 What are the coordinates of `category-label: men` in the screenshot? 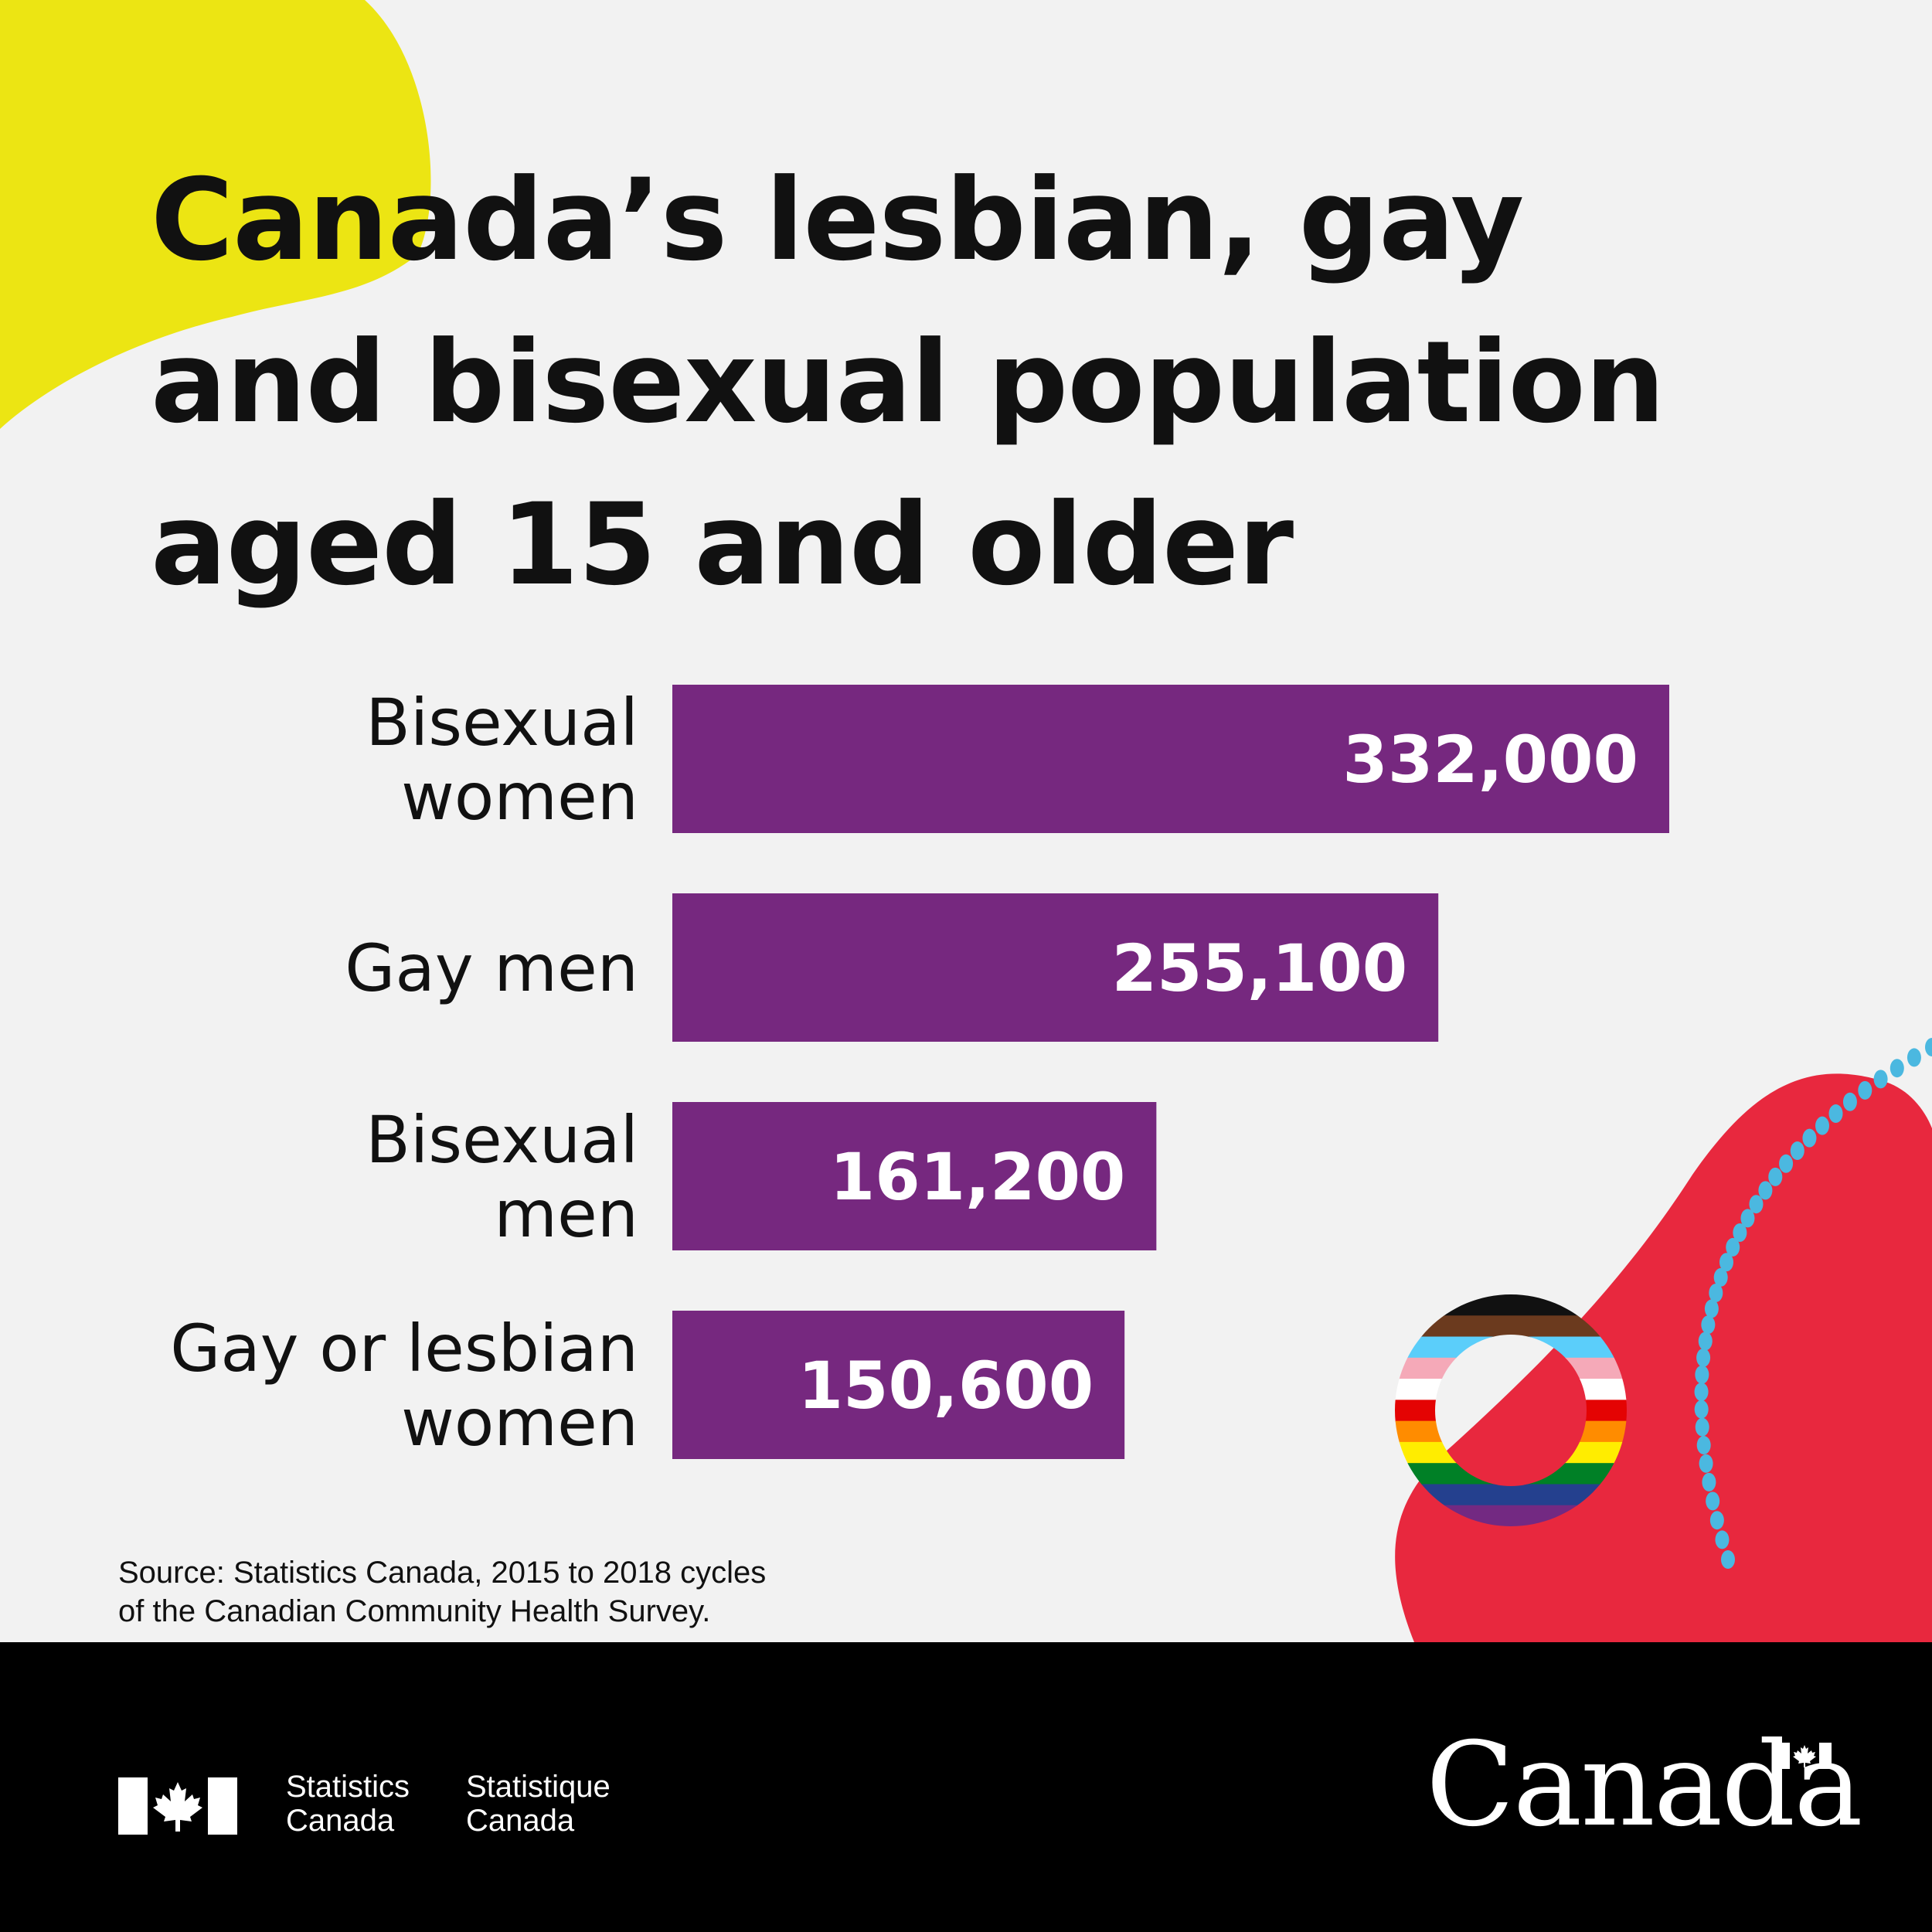 It's located at (566, 1214).